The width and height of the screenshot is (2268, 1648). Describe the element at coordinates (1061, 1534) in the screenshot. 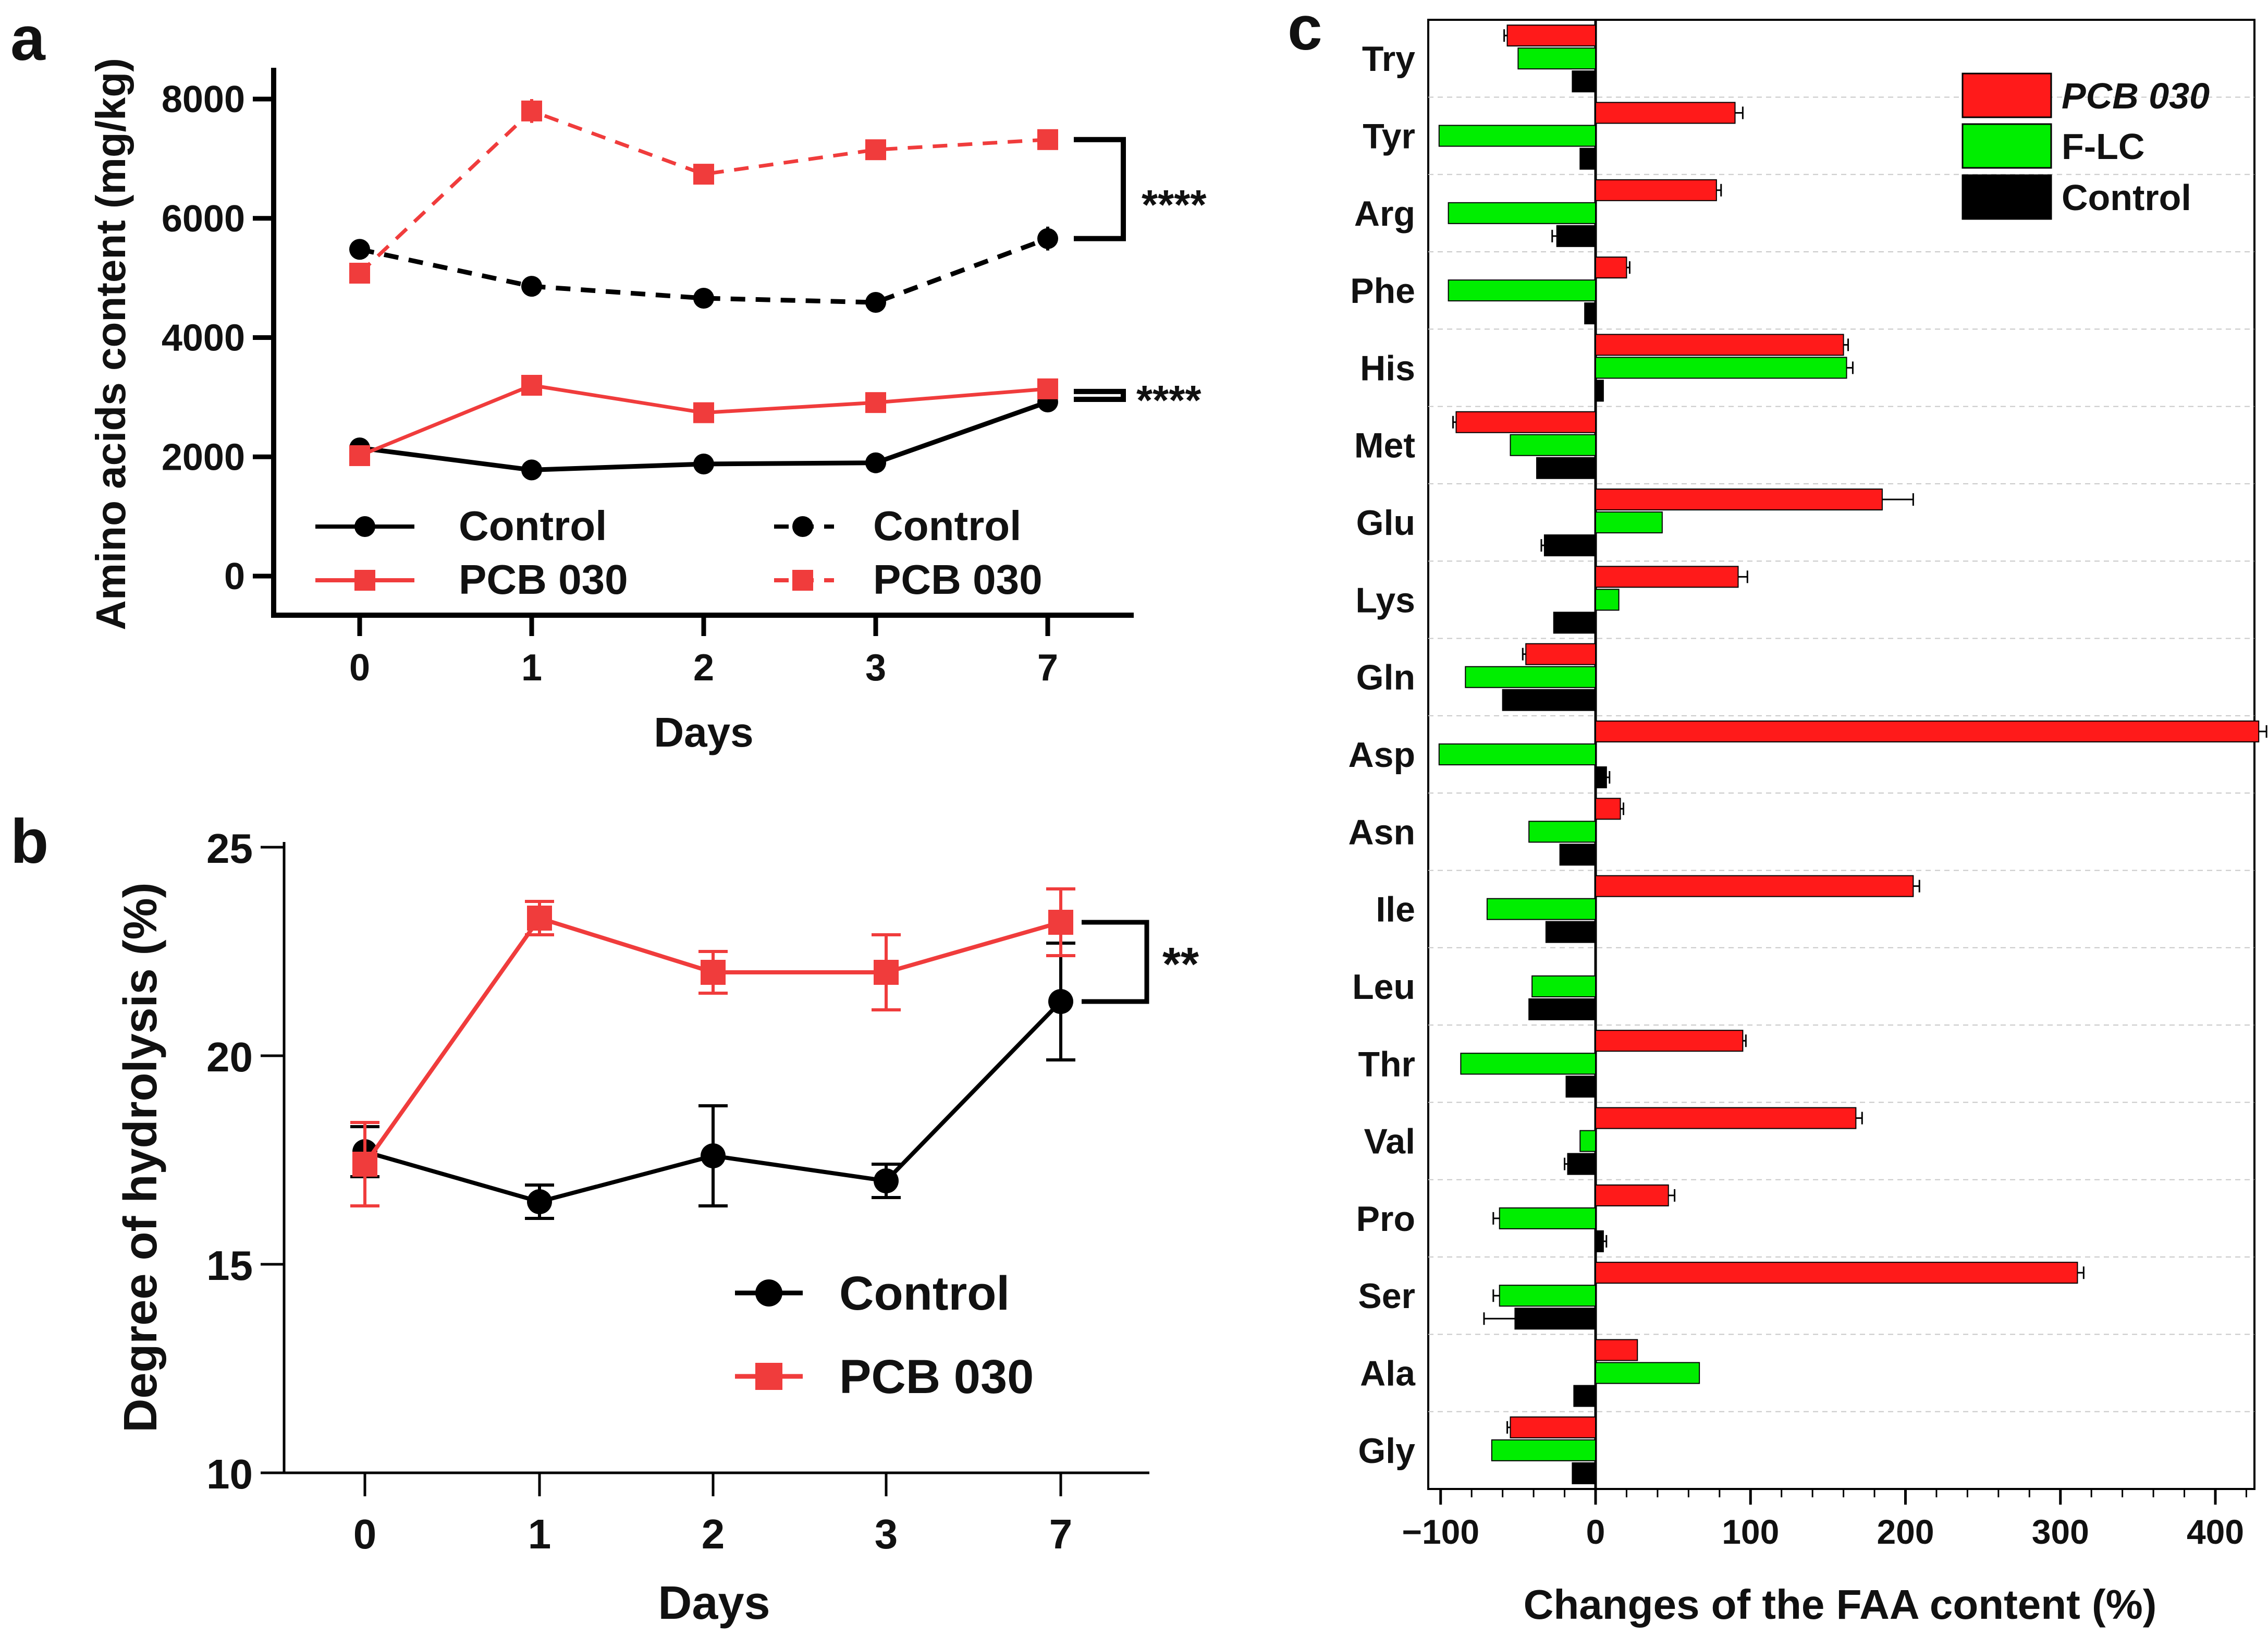

I see `x-tick-label: 7` at that location.